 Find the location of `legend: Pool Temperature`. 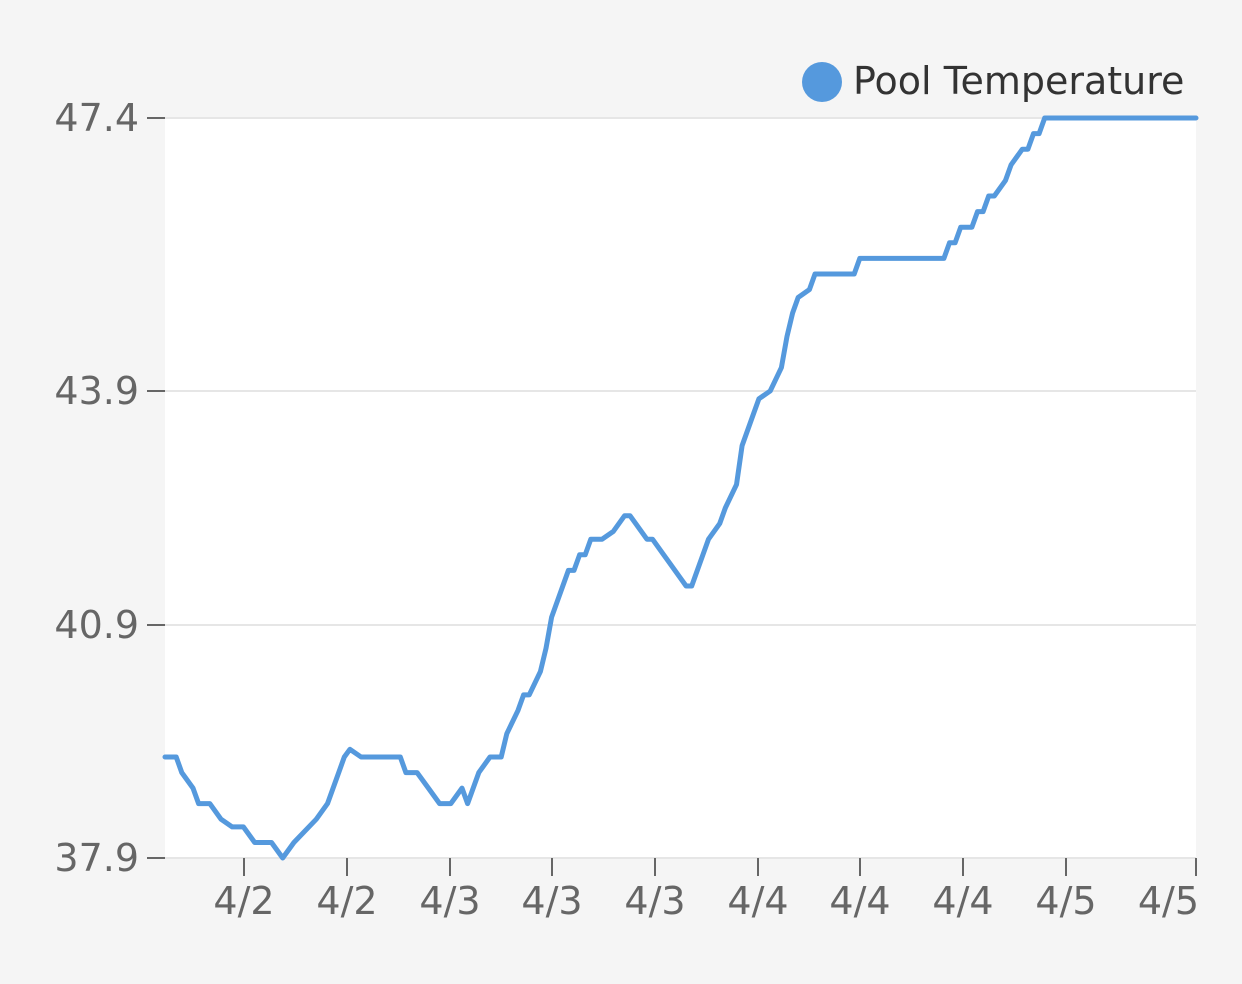

legend: Pool Temperature is located at coordinates (993, 81).